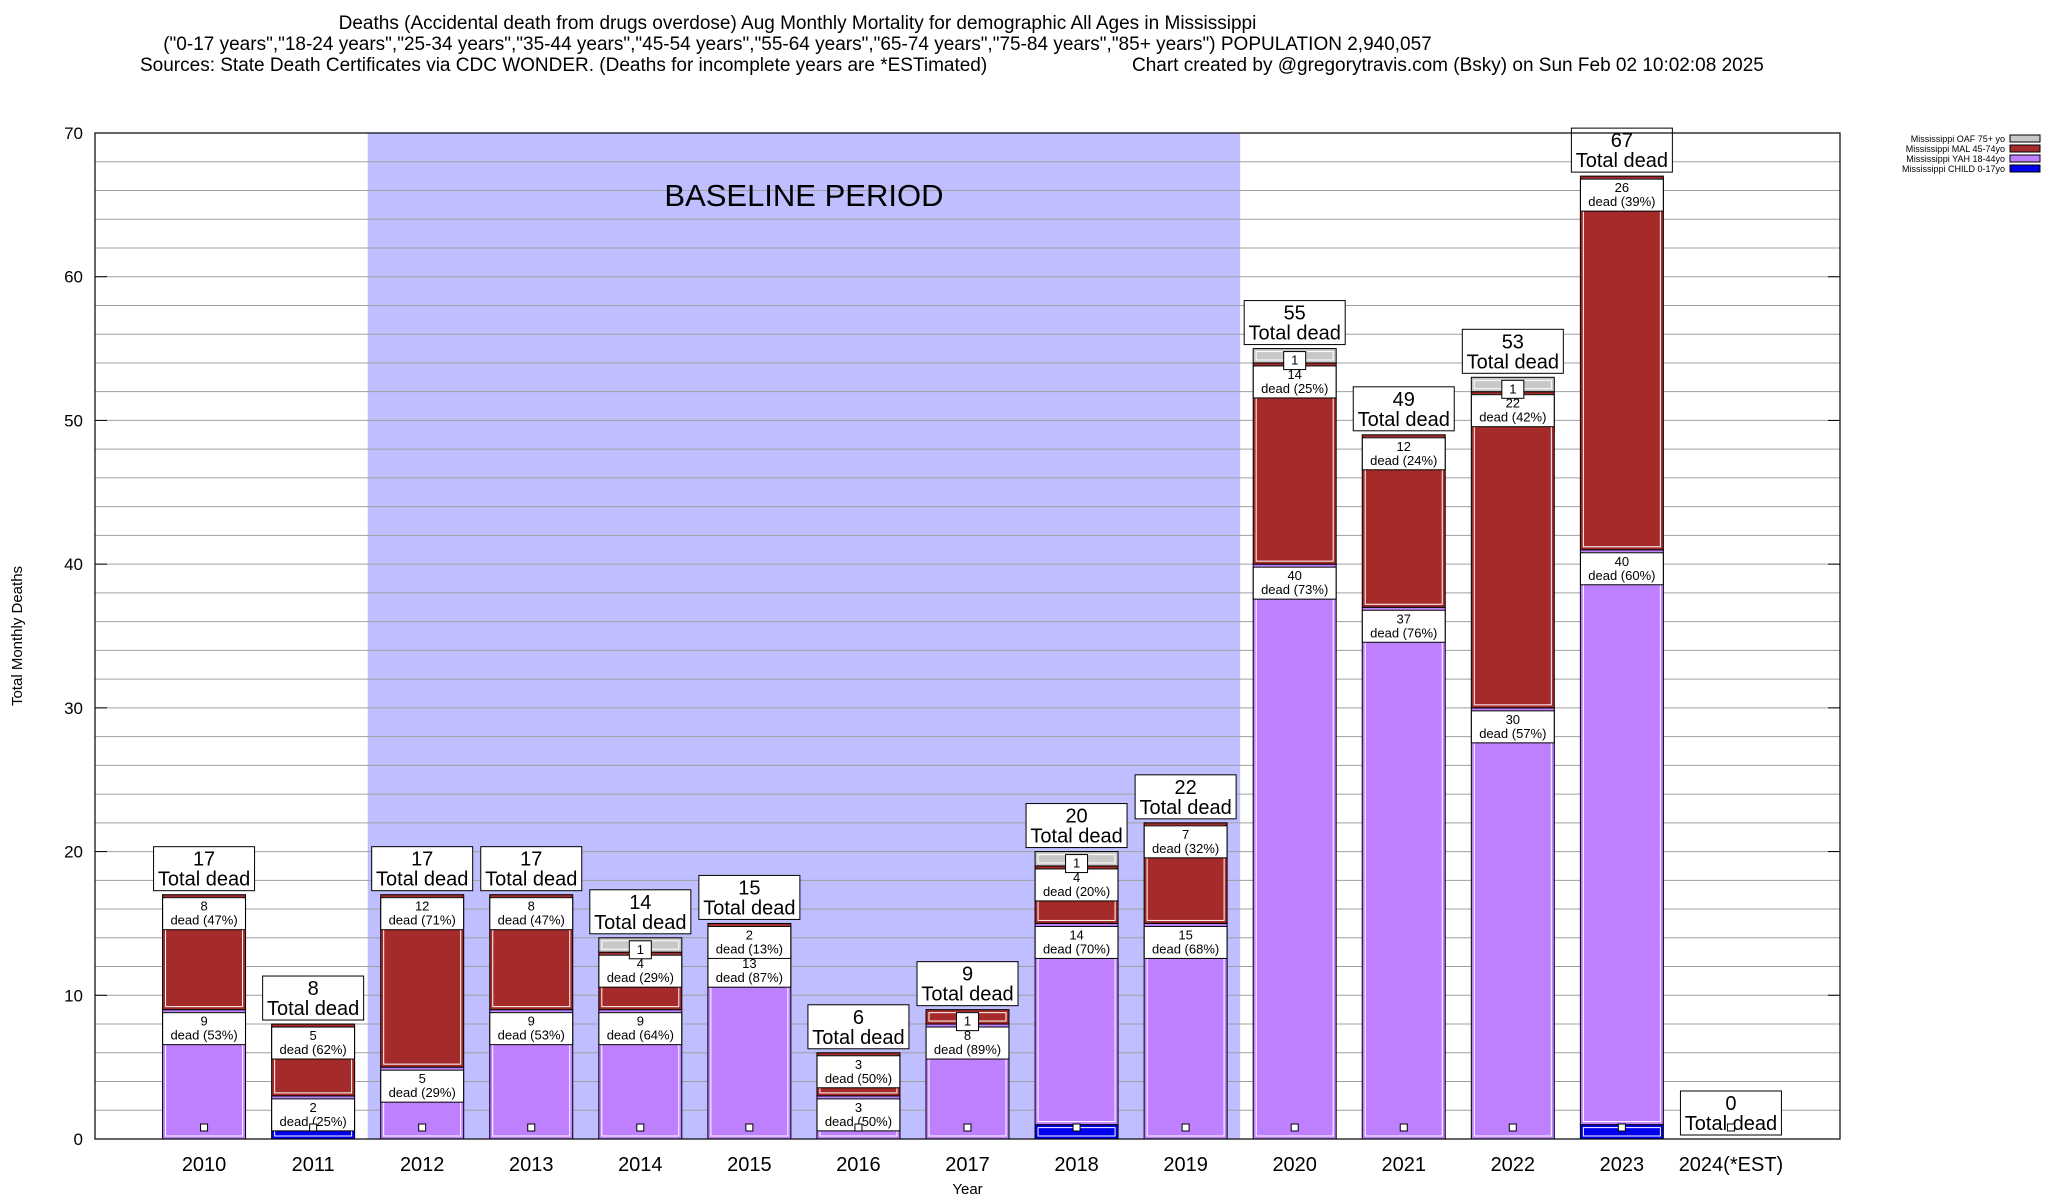  I want to click on x-tick-label: 2019, so click(1185, 1165).